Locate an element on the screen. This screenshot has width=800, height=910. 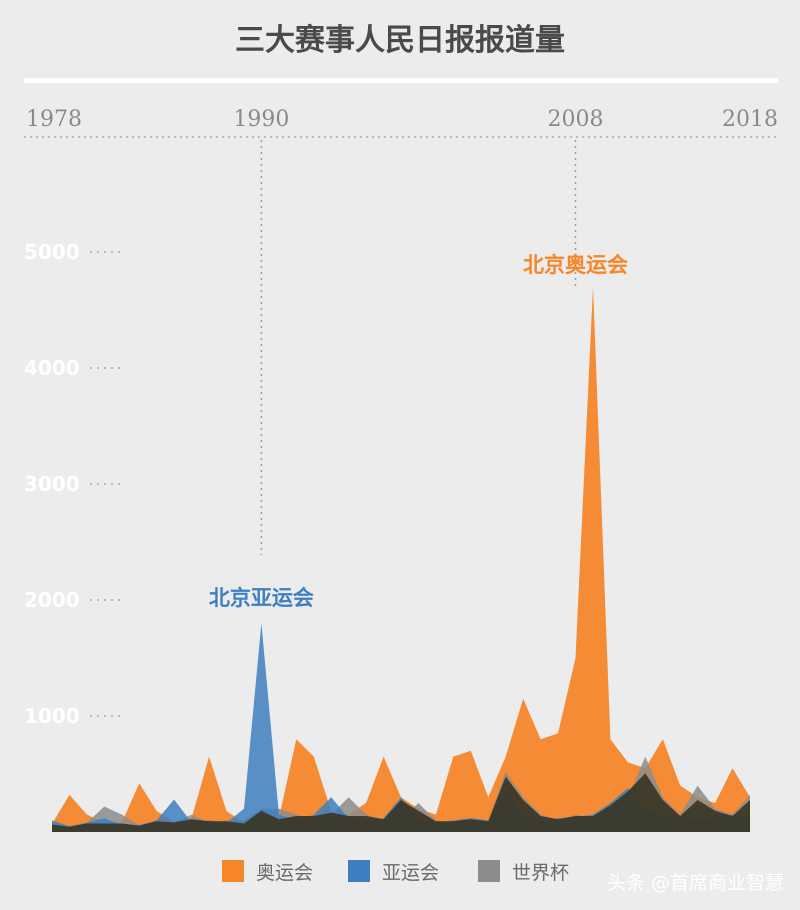
legend-swatch-asian is located at coordinates (359, 871).